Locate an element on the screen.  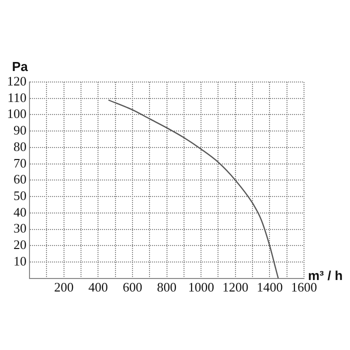
x-tick-label: 400 is located at coordinates (98, 287).